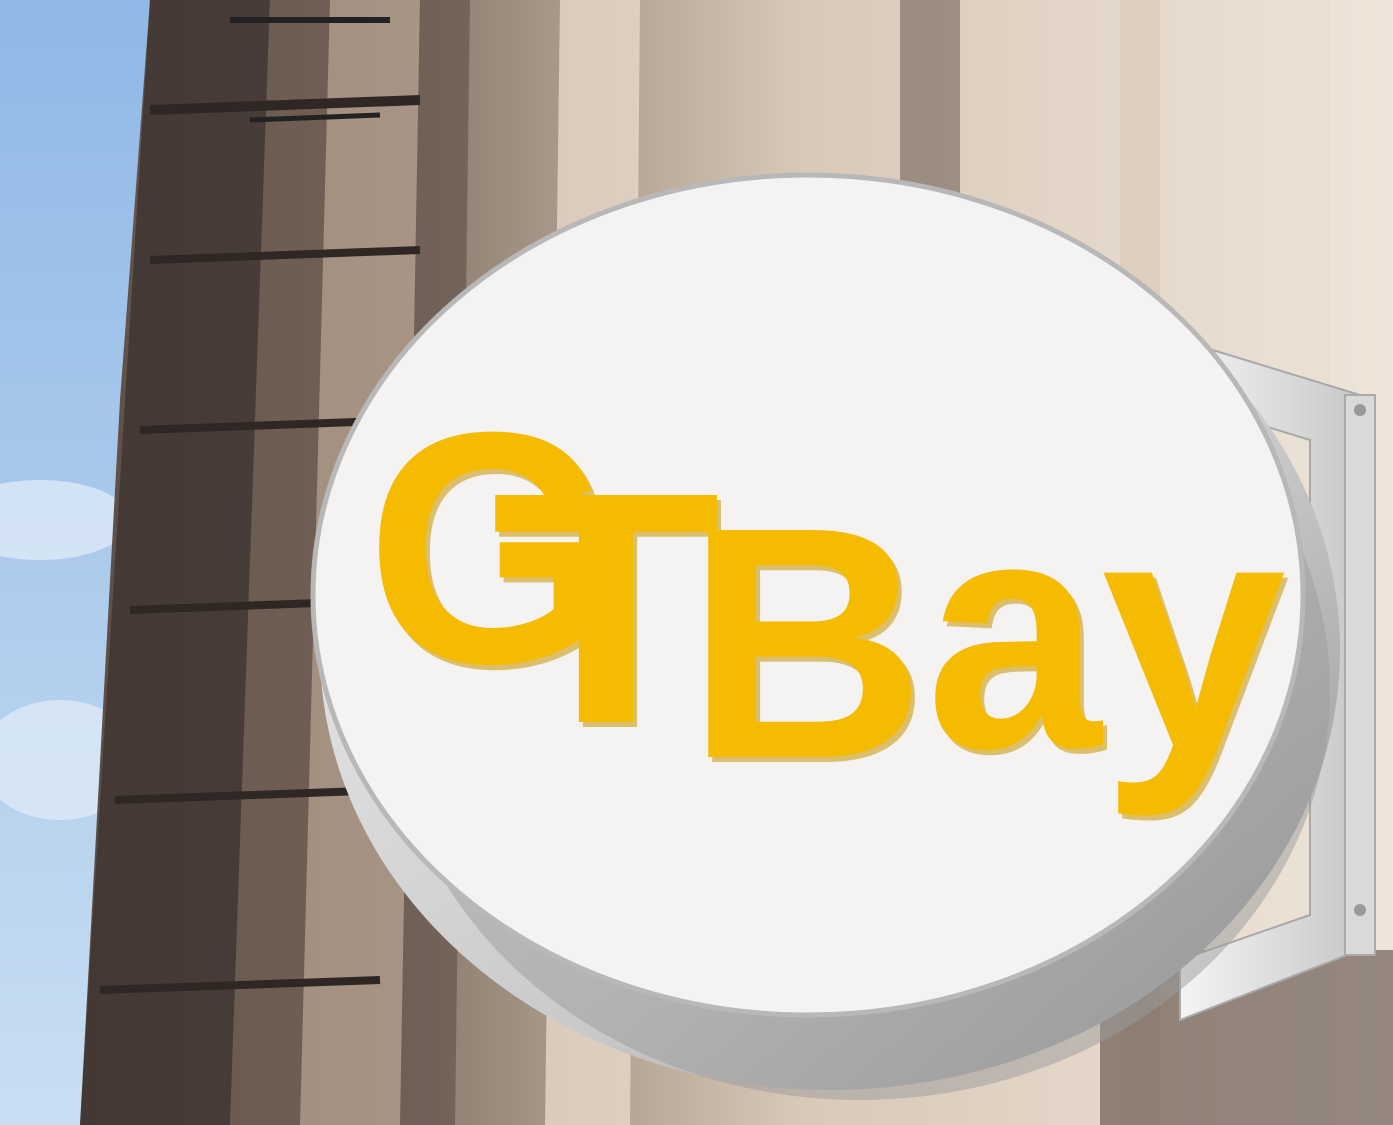 Image resolution: width=1393 pixels, height=1125 pixels. I want to click on cloud, so click(65, 520).